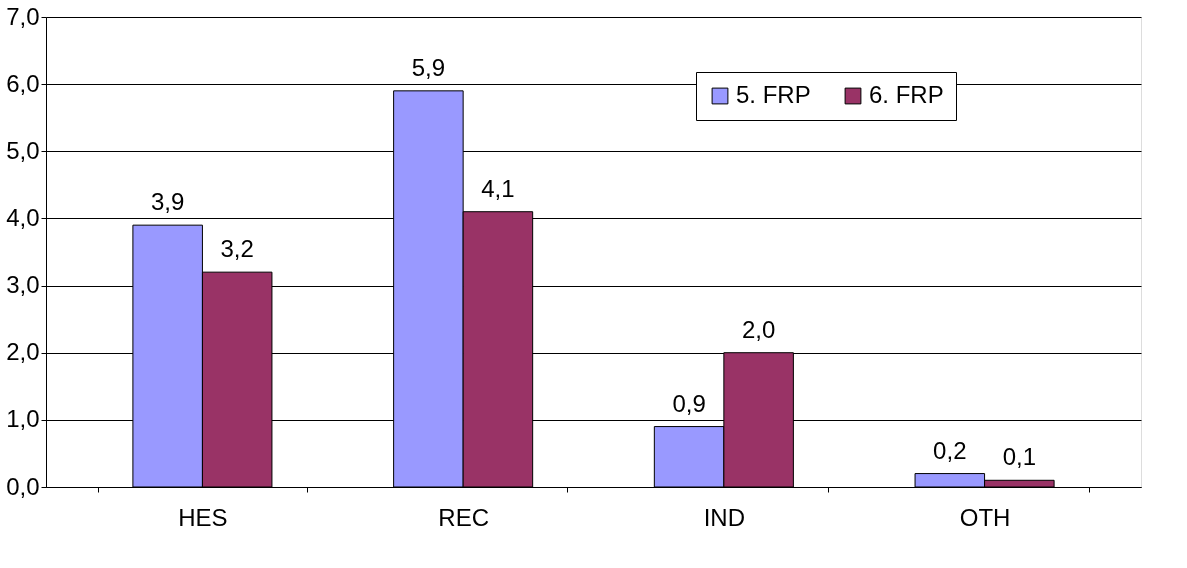  Describe the element at coordinates (203, 517) in the screenshot. I see `x-tick-label: HES` at that location.